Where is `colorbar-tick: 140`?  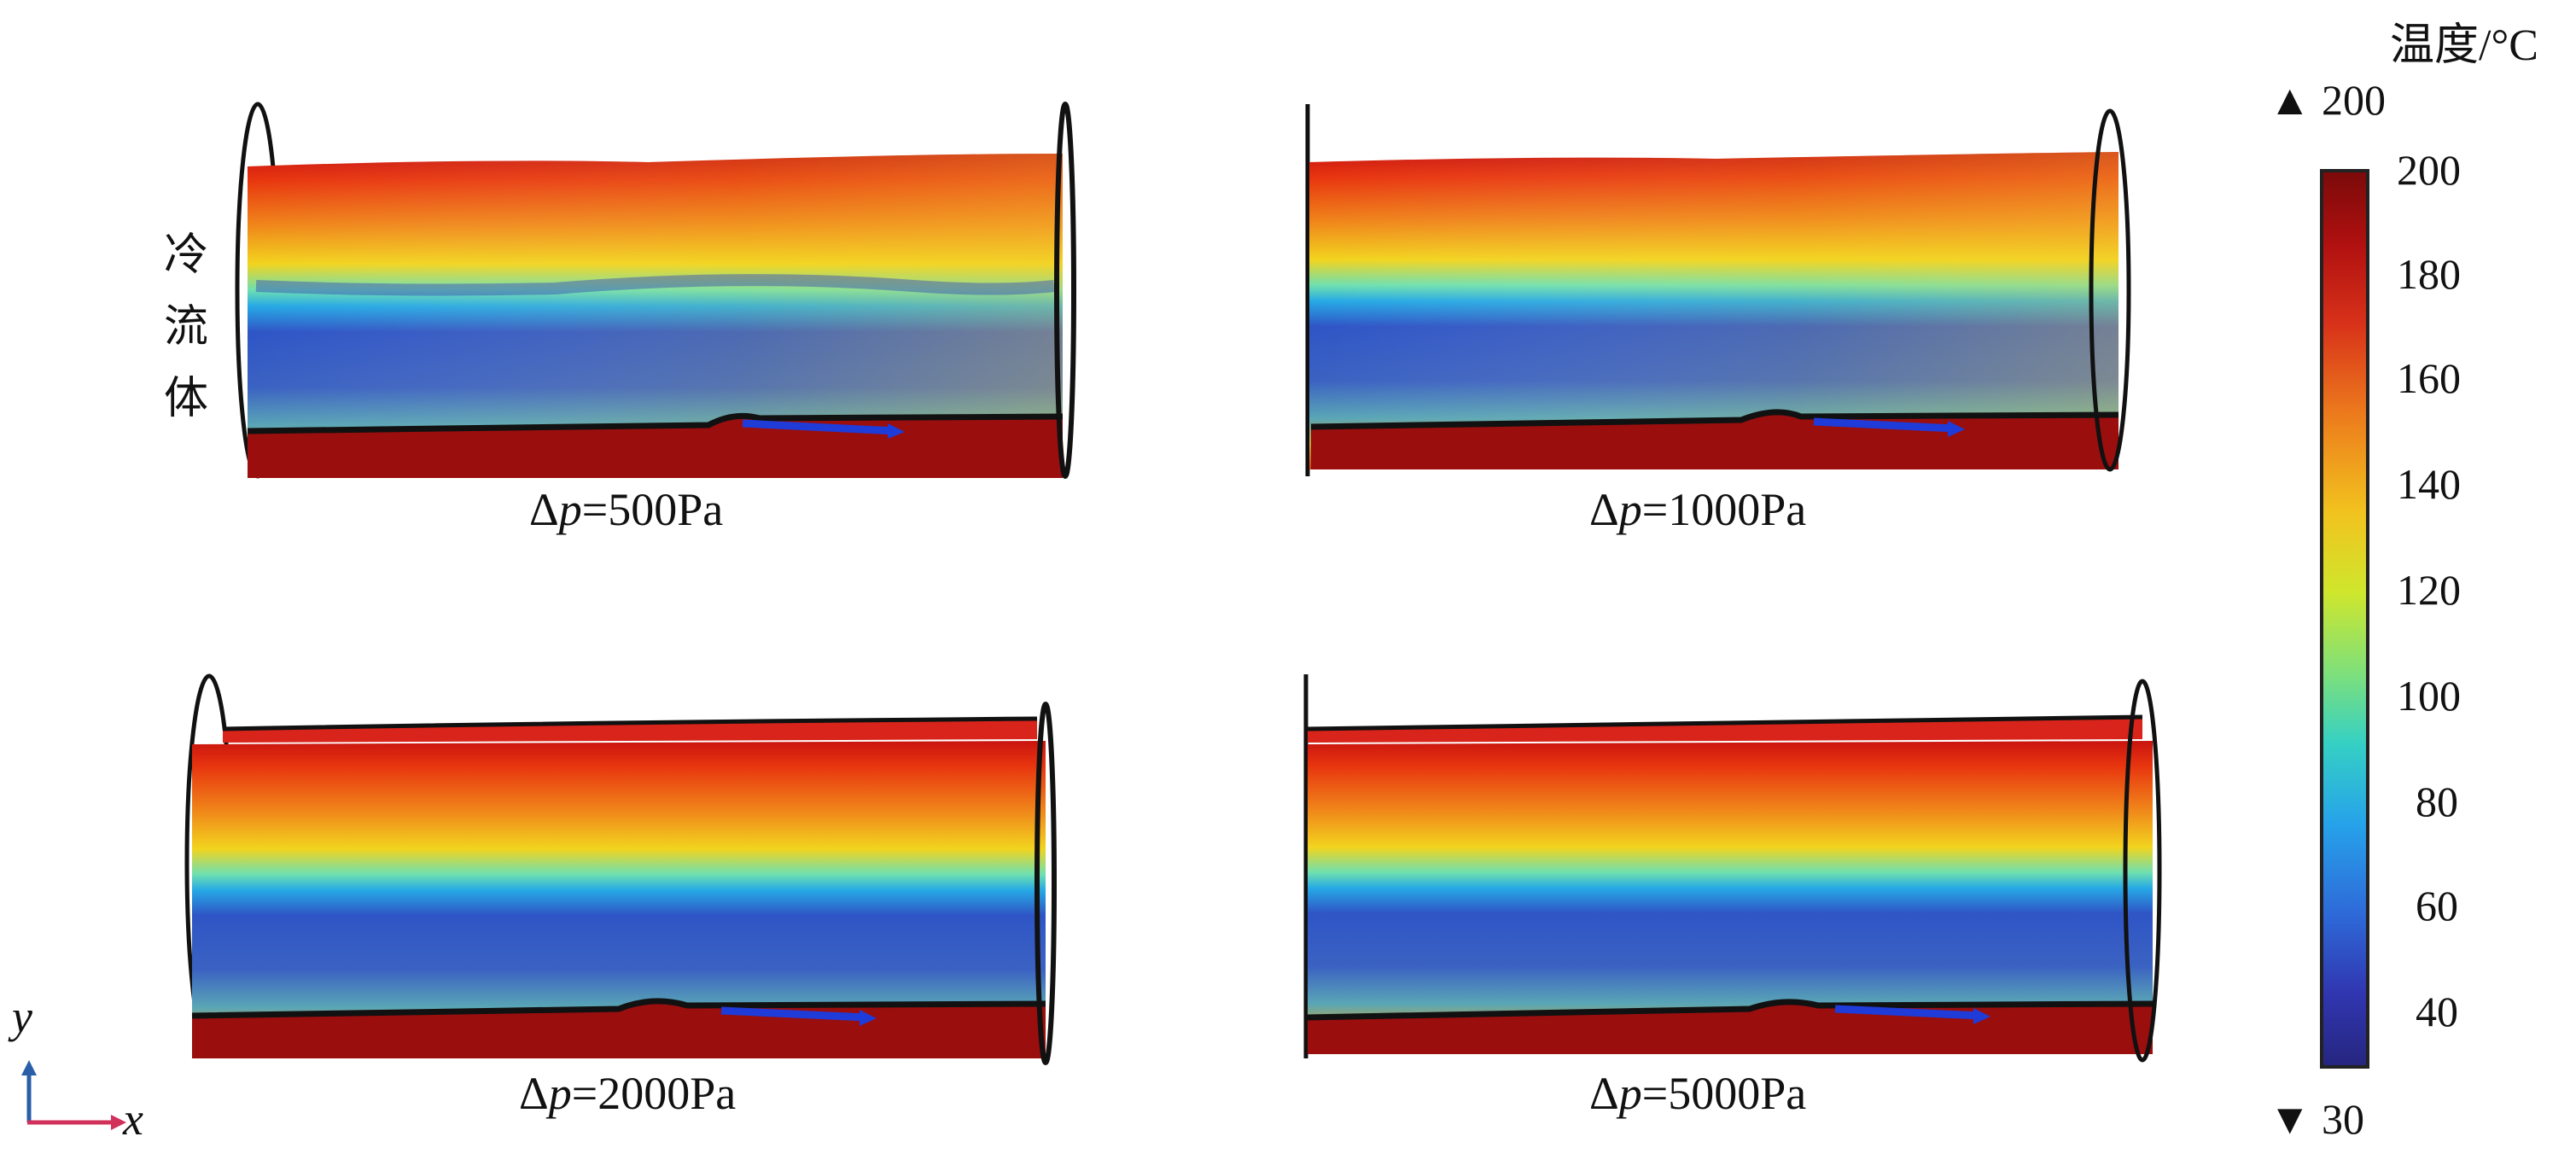
colorbar-tick: 140 is located at coordinates (2429, 484).